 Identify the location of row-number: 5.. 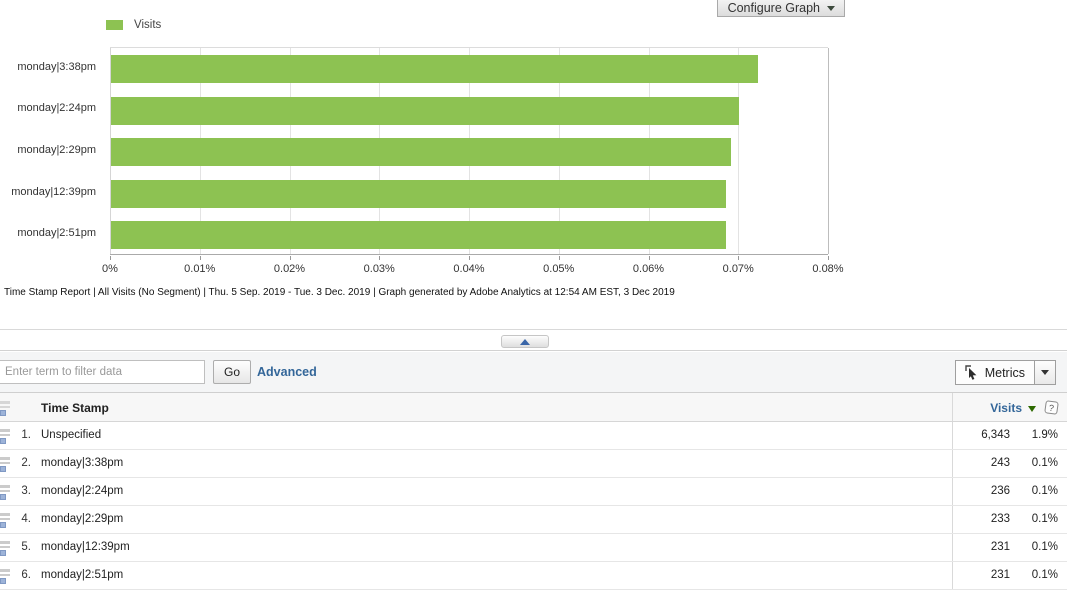
(26, 547).